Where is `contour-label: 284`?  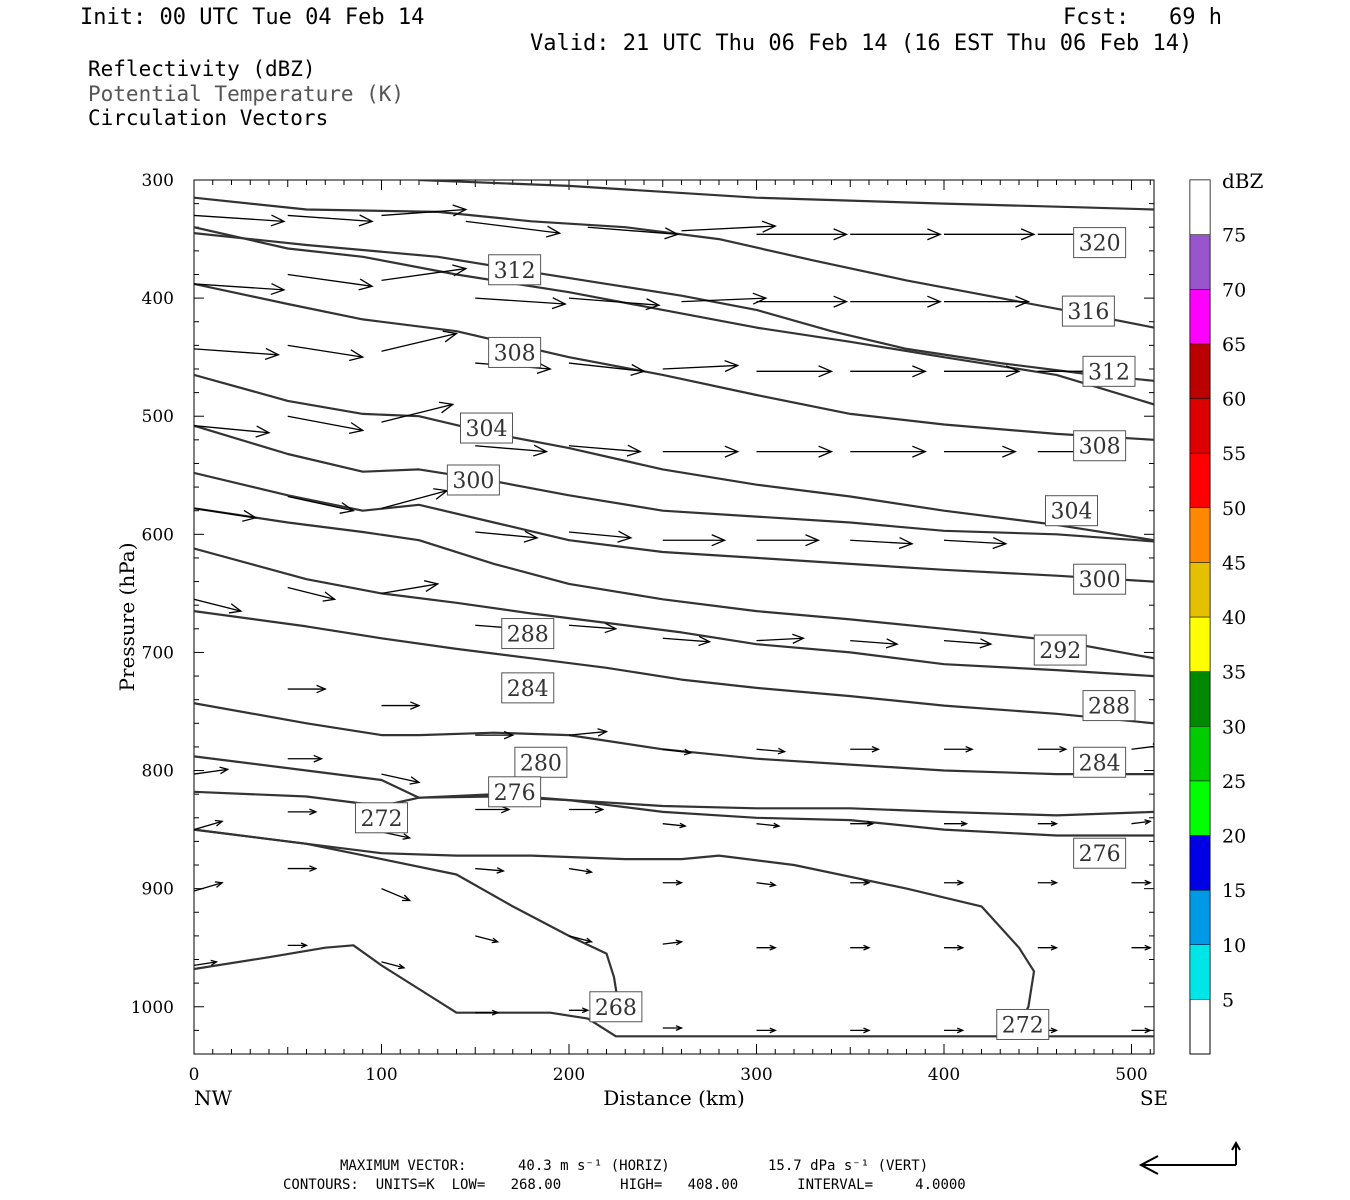 contour-label: 284 is located at coordinates (1100, 762).